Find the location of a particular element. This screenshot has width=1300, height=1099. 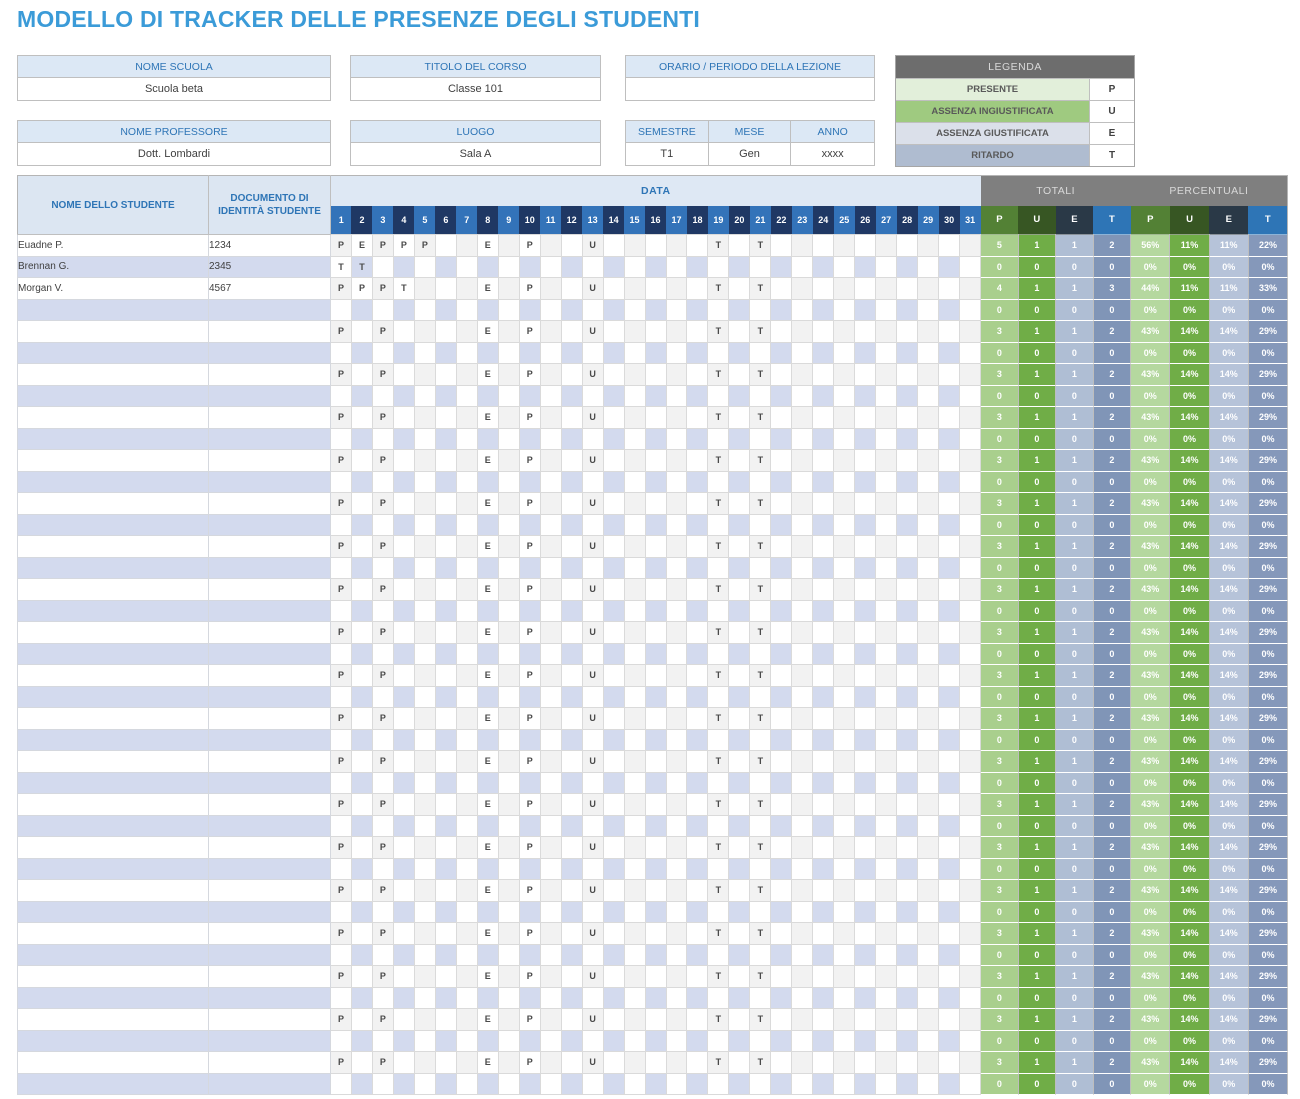

month-value: Gen is located at coordinates (750, 154).